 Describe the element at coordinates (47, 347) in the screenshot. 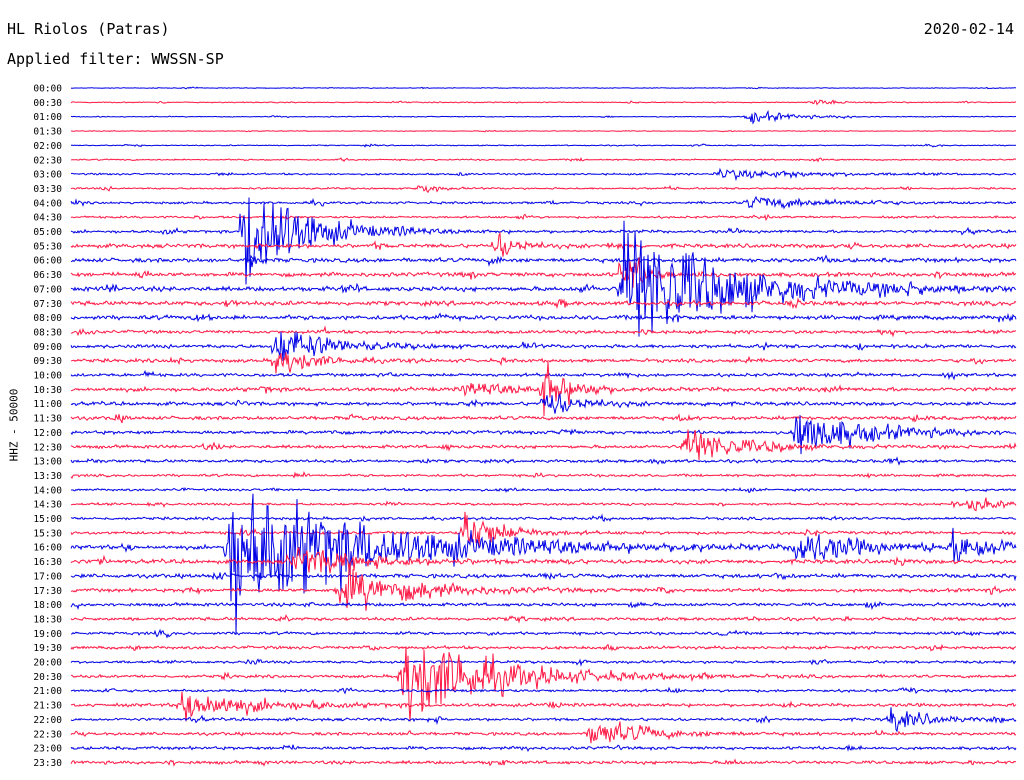

I see `row-time-label: 09:00` at that location.